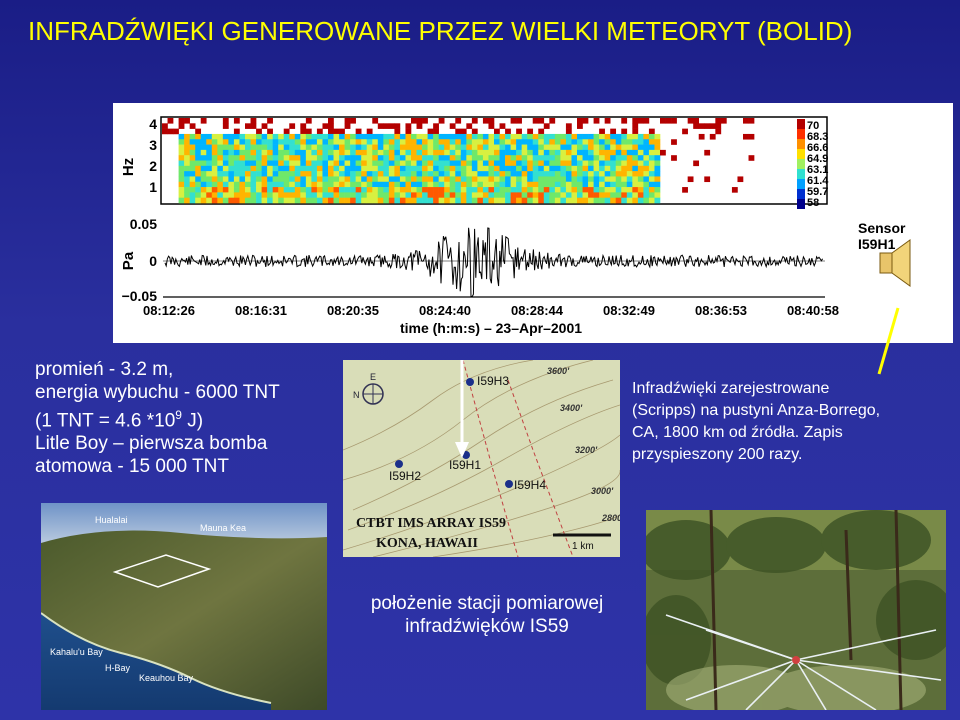 This screenshot has width=960, height=720. I want to click on colorbar-swatch, so click(801, 204).